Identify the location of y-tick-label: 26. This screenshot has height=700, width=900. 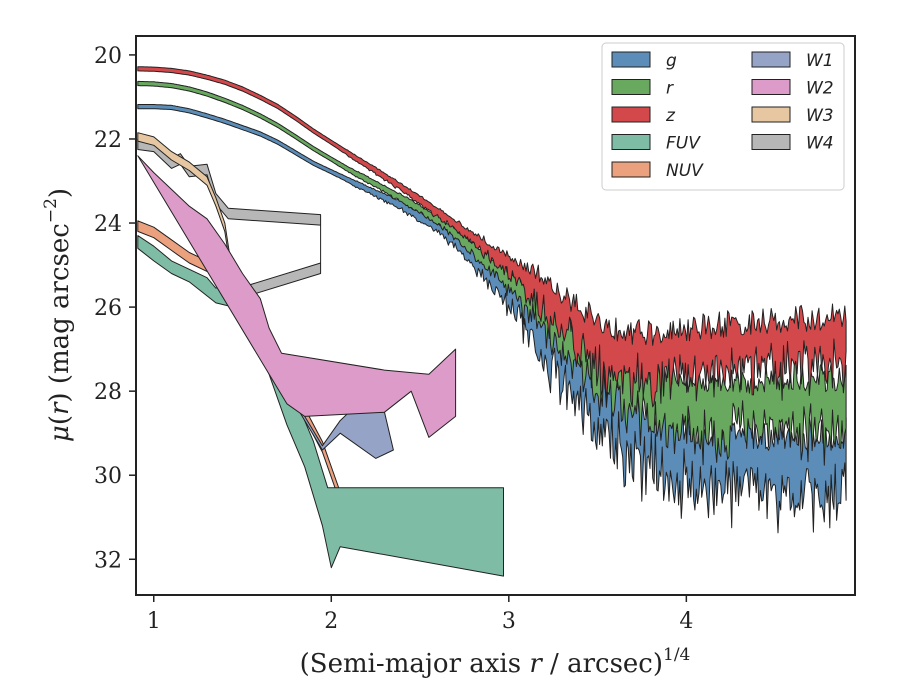
(108, 308).